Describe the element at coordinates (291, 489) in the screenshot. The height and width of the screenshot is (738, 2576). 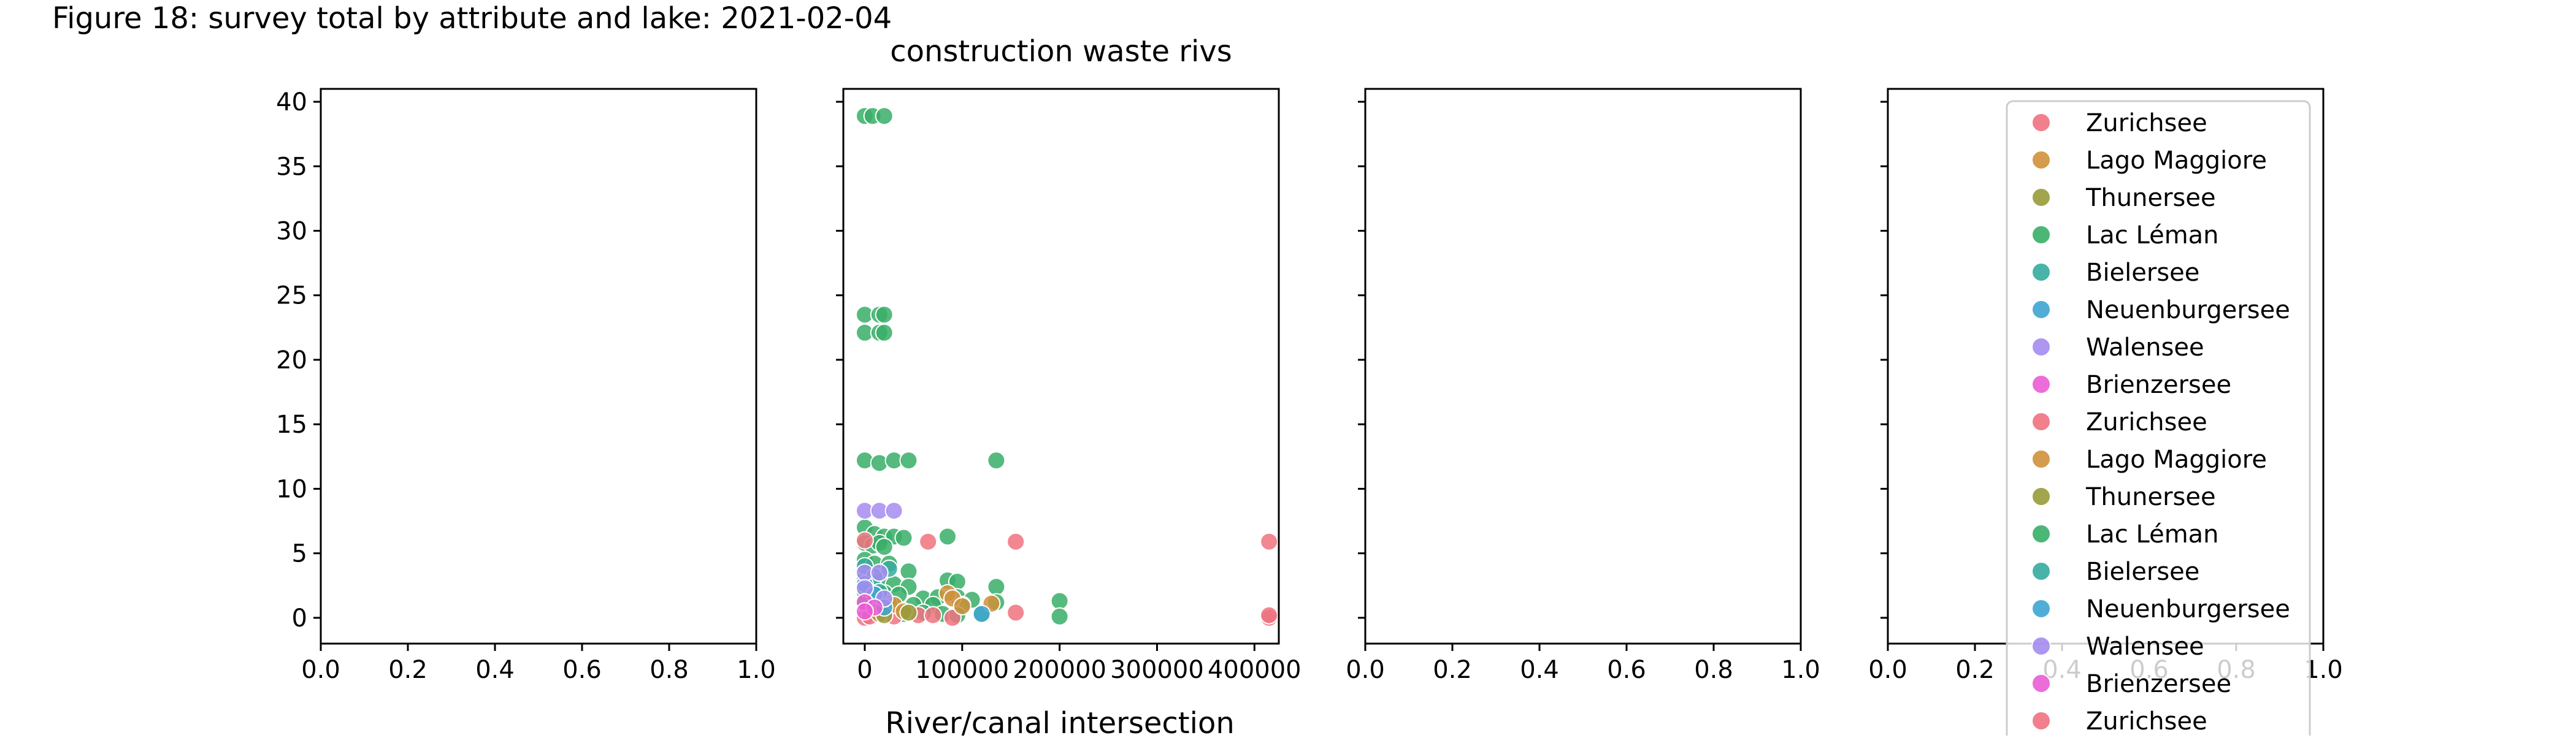
I see `y-tick-label: 10` at that location.